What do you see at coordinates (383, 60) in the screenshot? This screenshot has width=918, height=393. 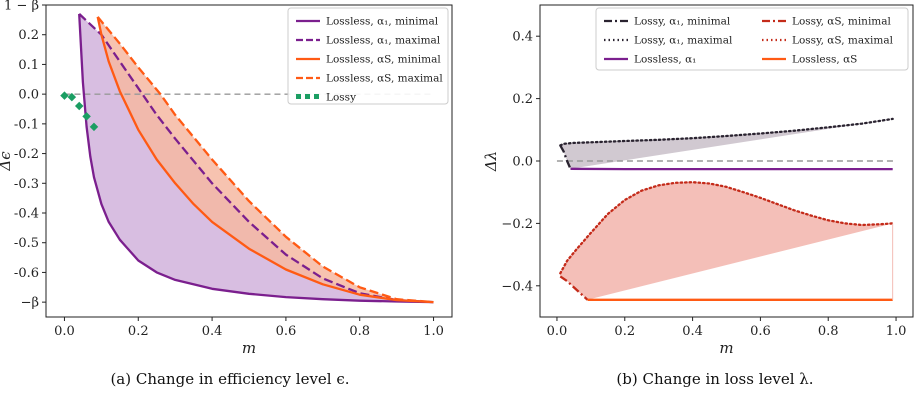 I see `legend-entry: Lossless, αS, minimal` at bounding box center [383, 60].